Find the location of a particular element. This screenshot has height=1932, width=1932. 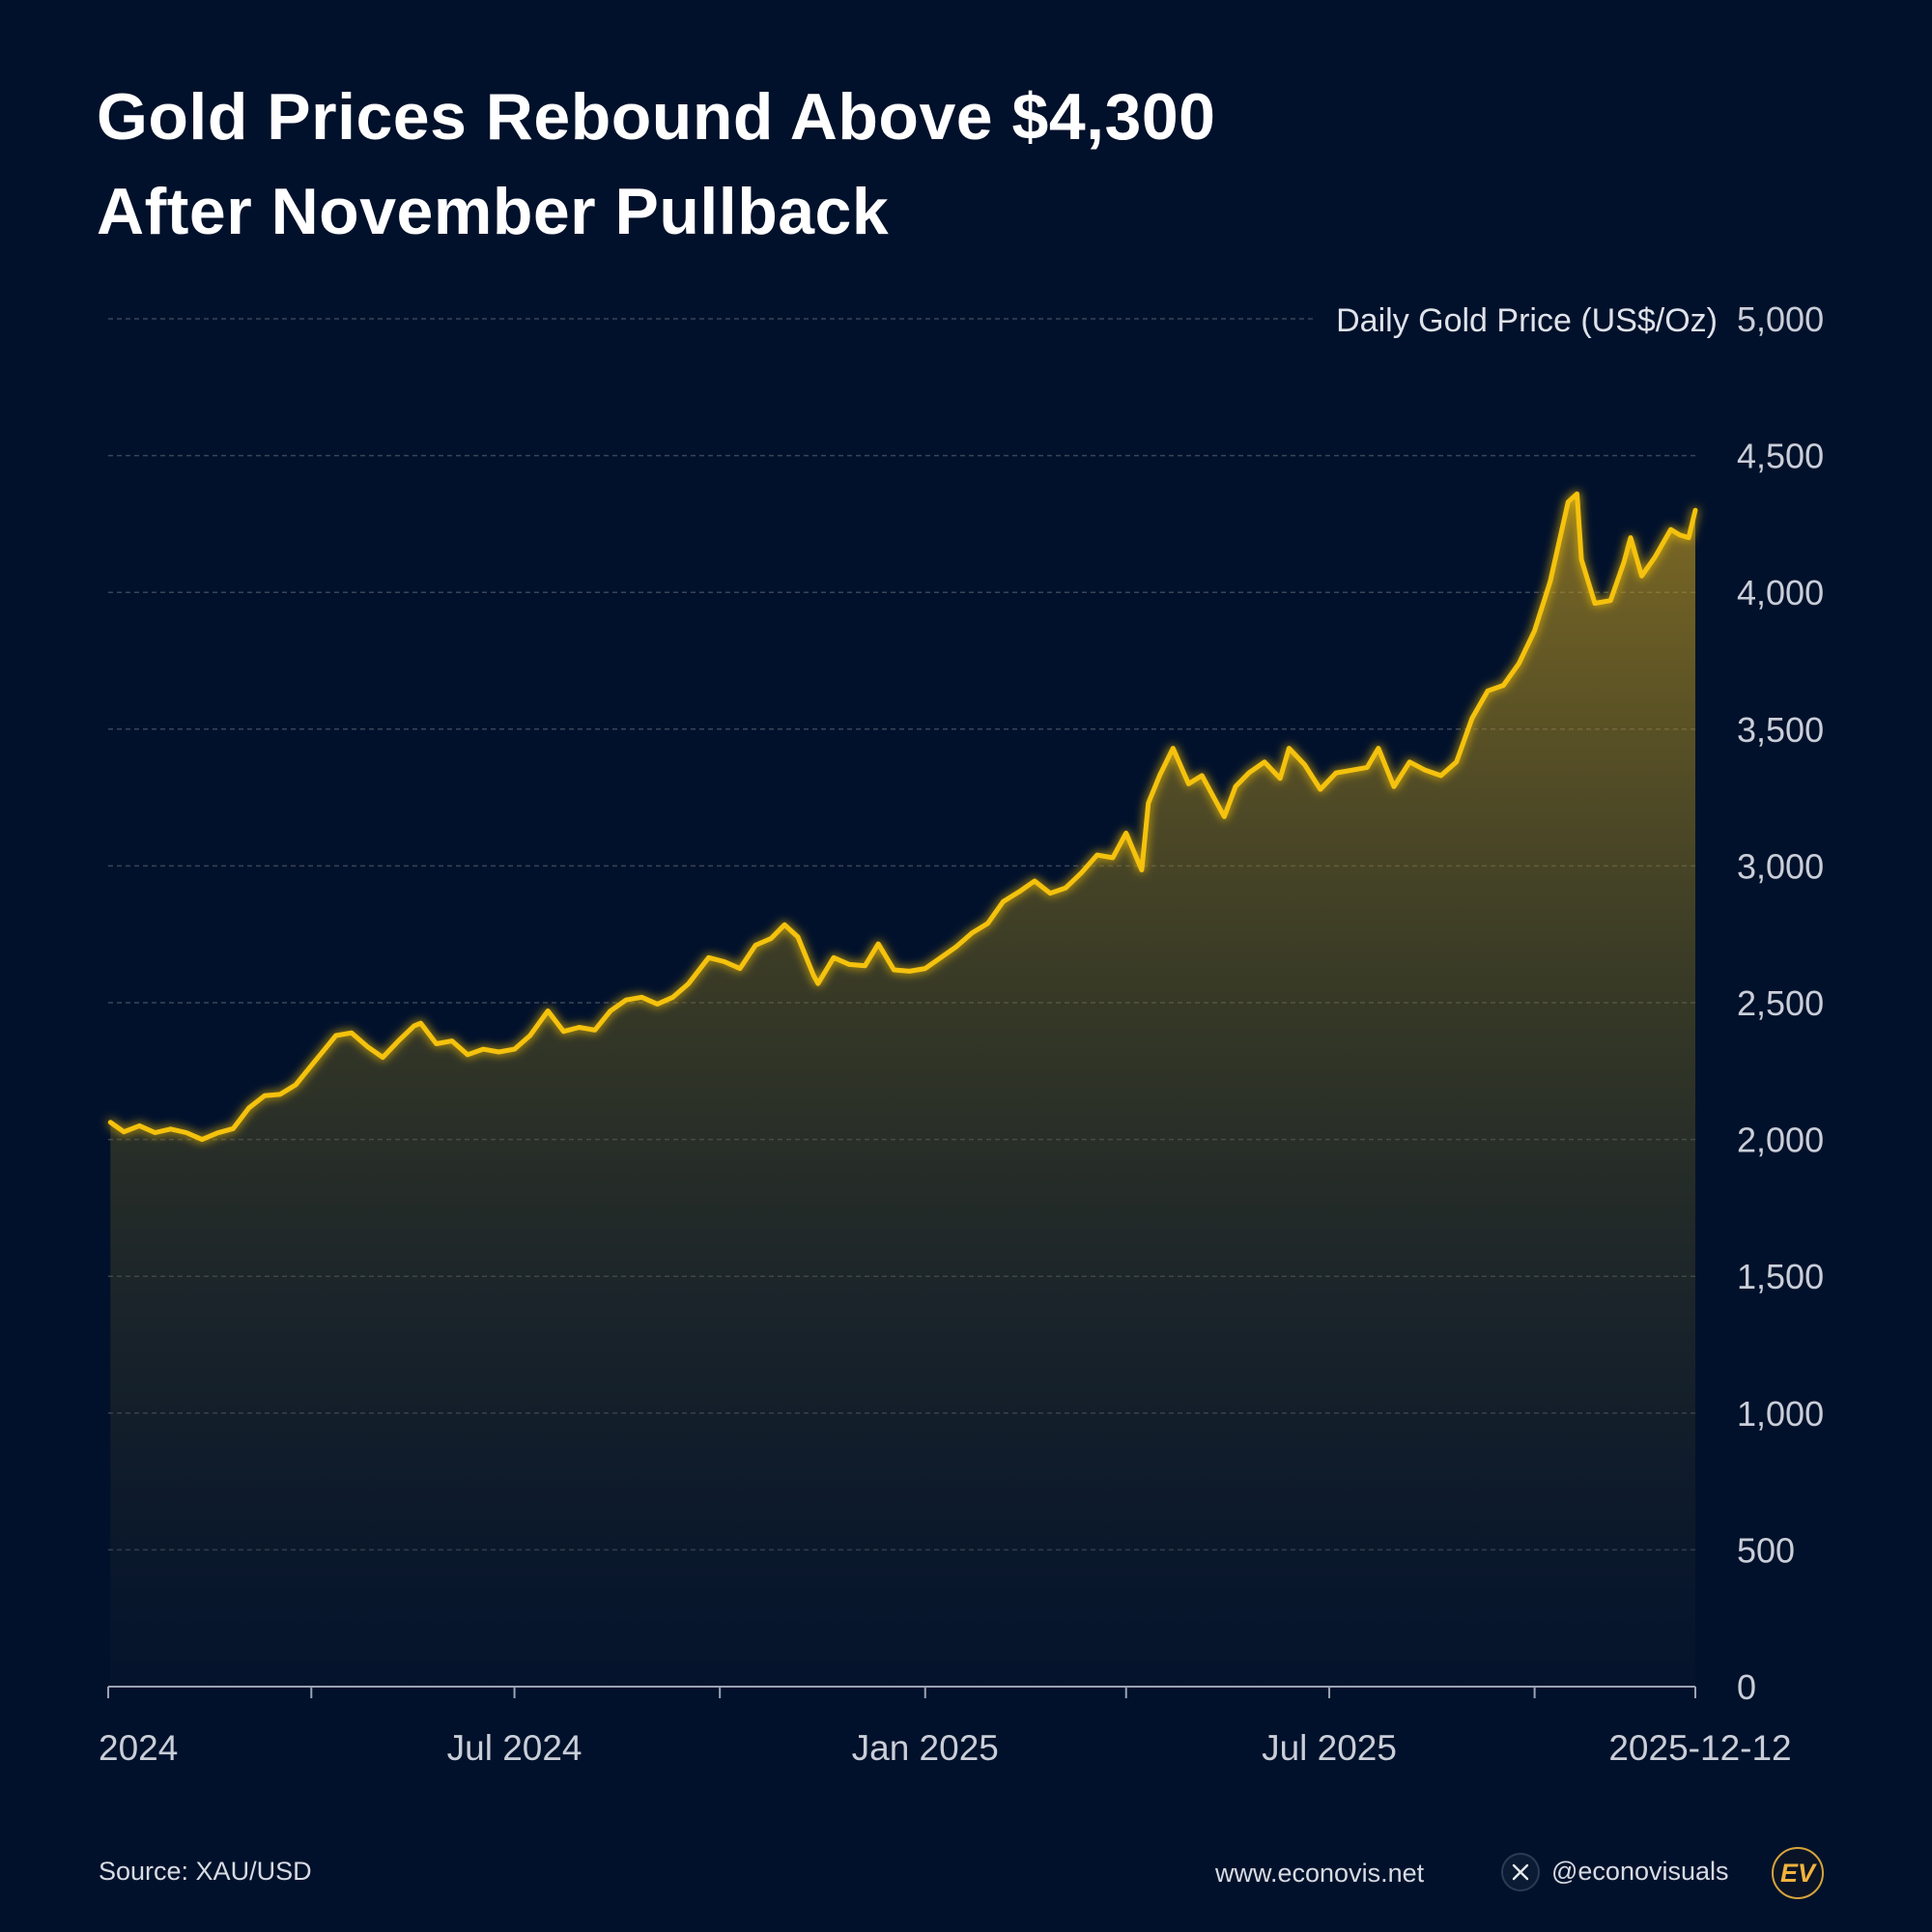

ev-logo-icon: EV is located at coordinates (1798, 1873).